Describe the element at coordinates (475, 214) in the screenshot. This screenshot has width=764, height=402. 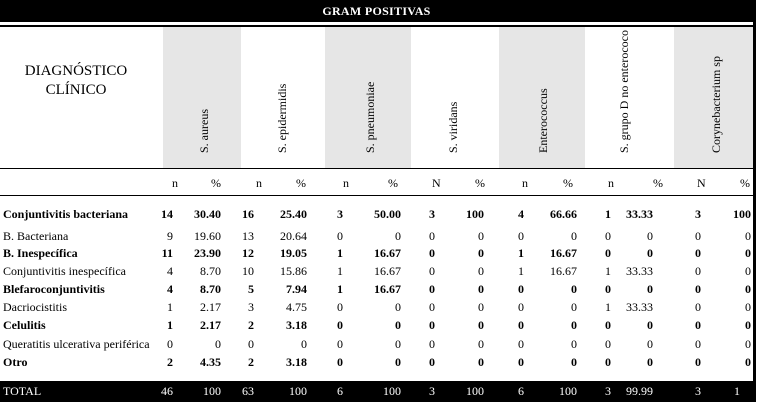
I see `table-cell: 100` at that location.